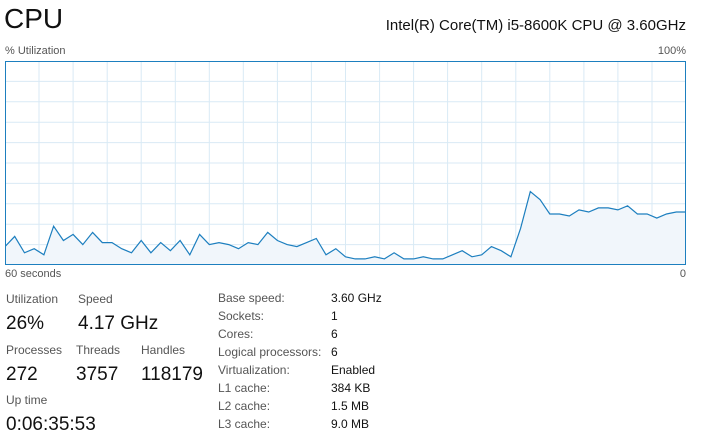  What do you see at coordinates (118, 323) in the screenshot?
I see `stat-speed-value: 4.17 GHz` at bounding box center [118, 323].